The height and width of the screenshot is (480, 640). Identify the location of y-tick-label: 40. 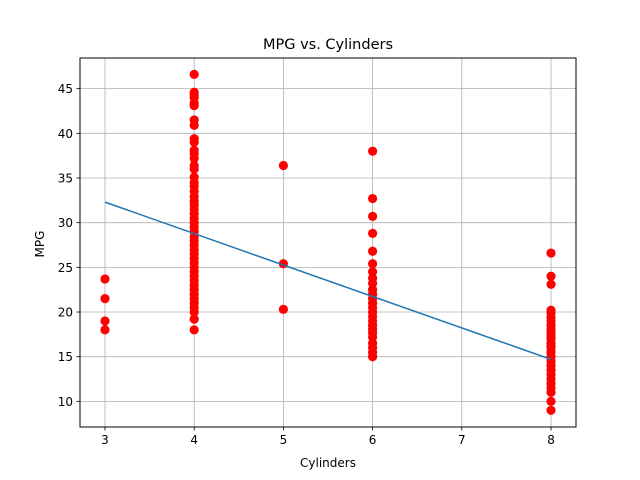
(65, 134).